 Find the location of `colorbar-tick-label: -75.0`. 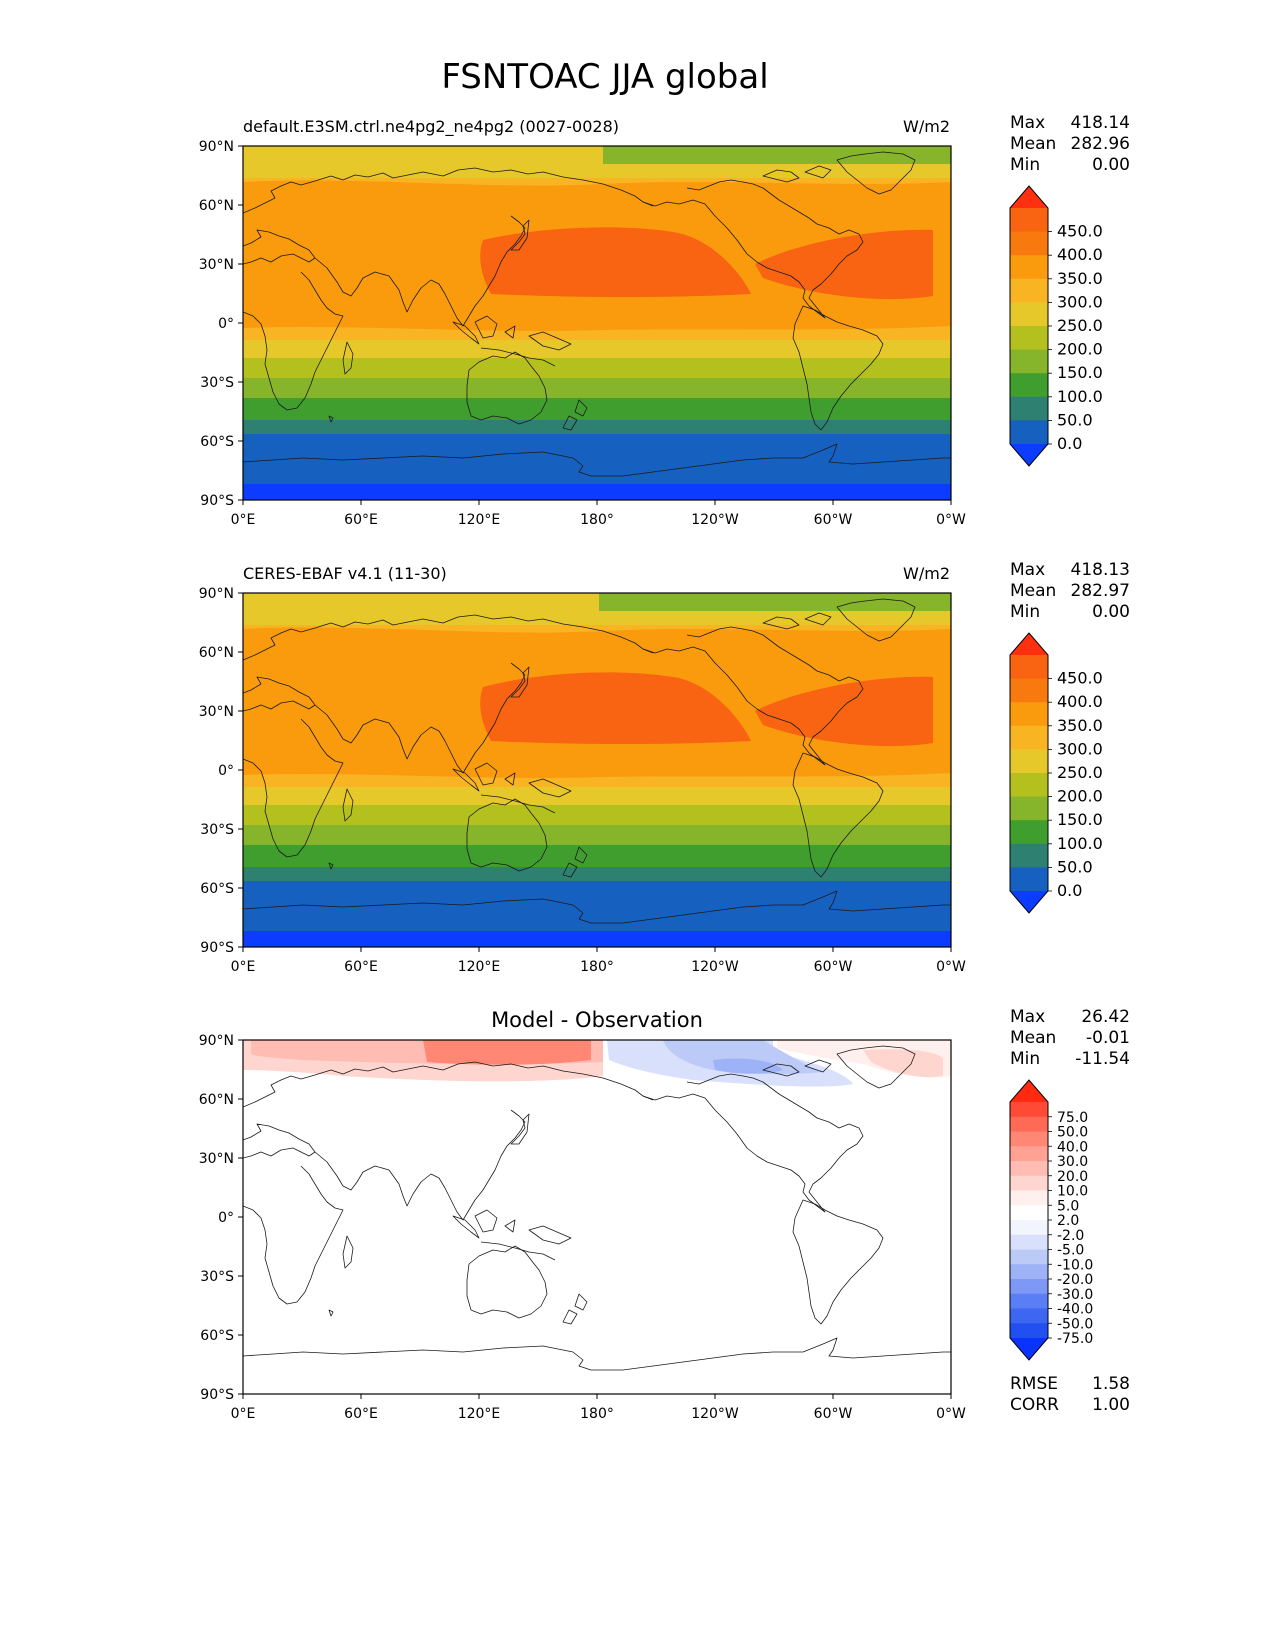

colorbar-tick-label: -75.0 is located at coordinates (1075, 1339).